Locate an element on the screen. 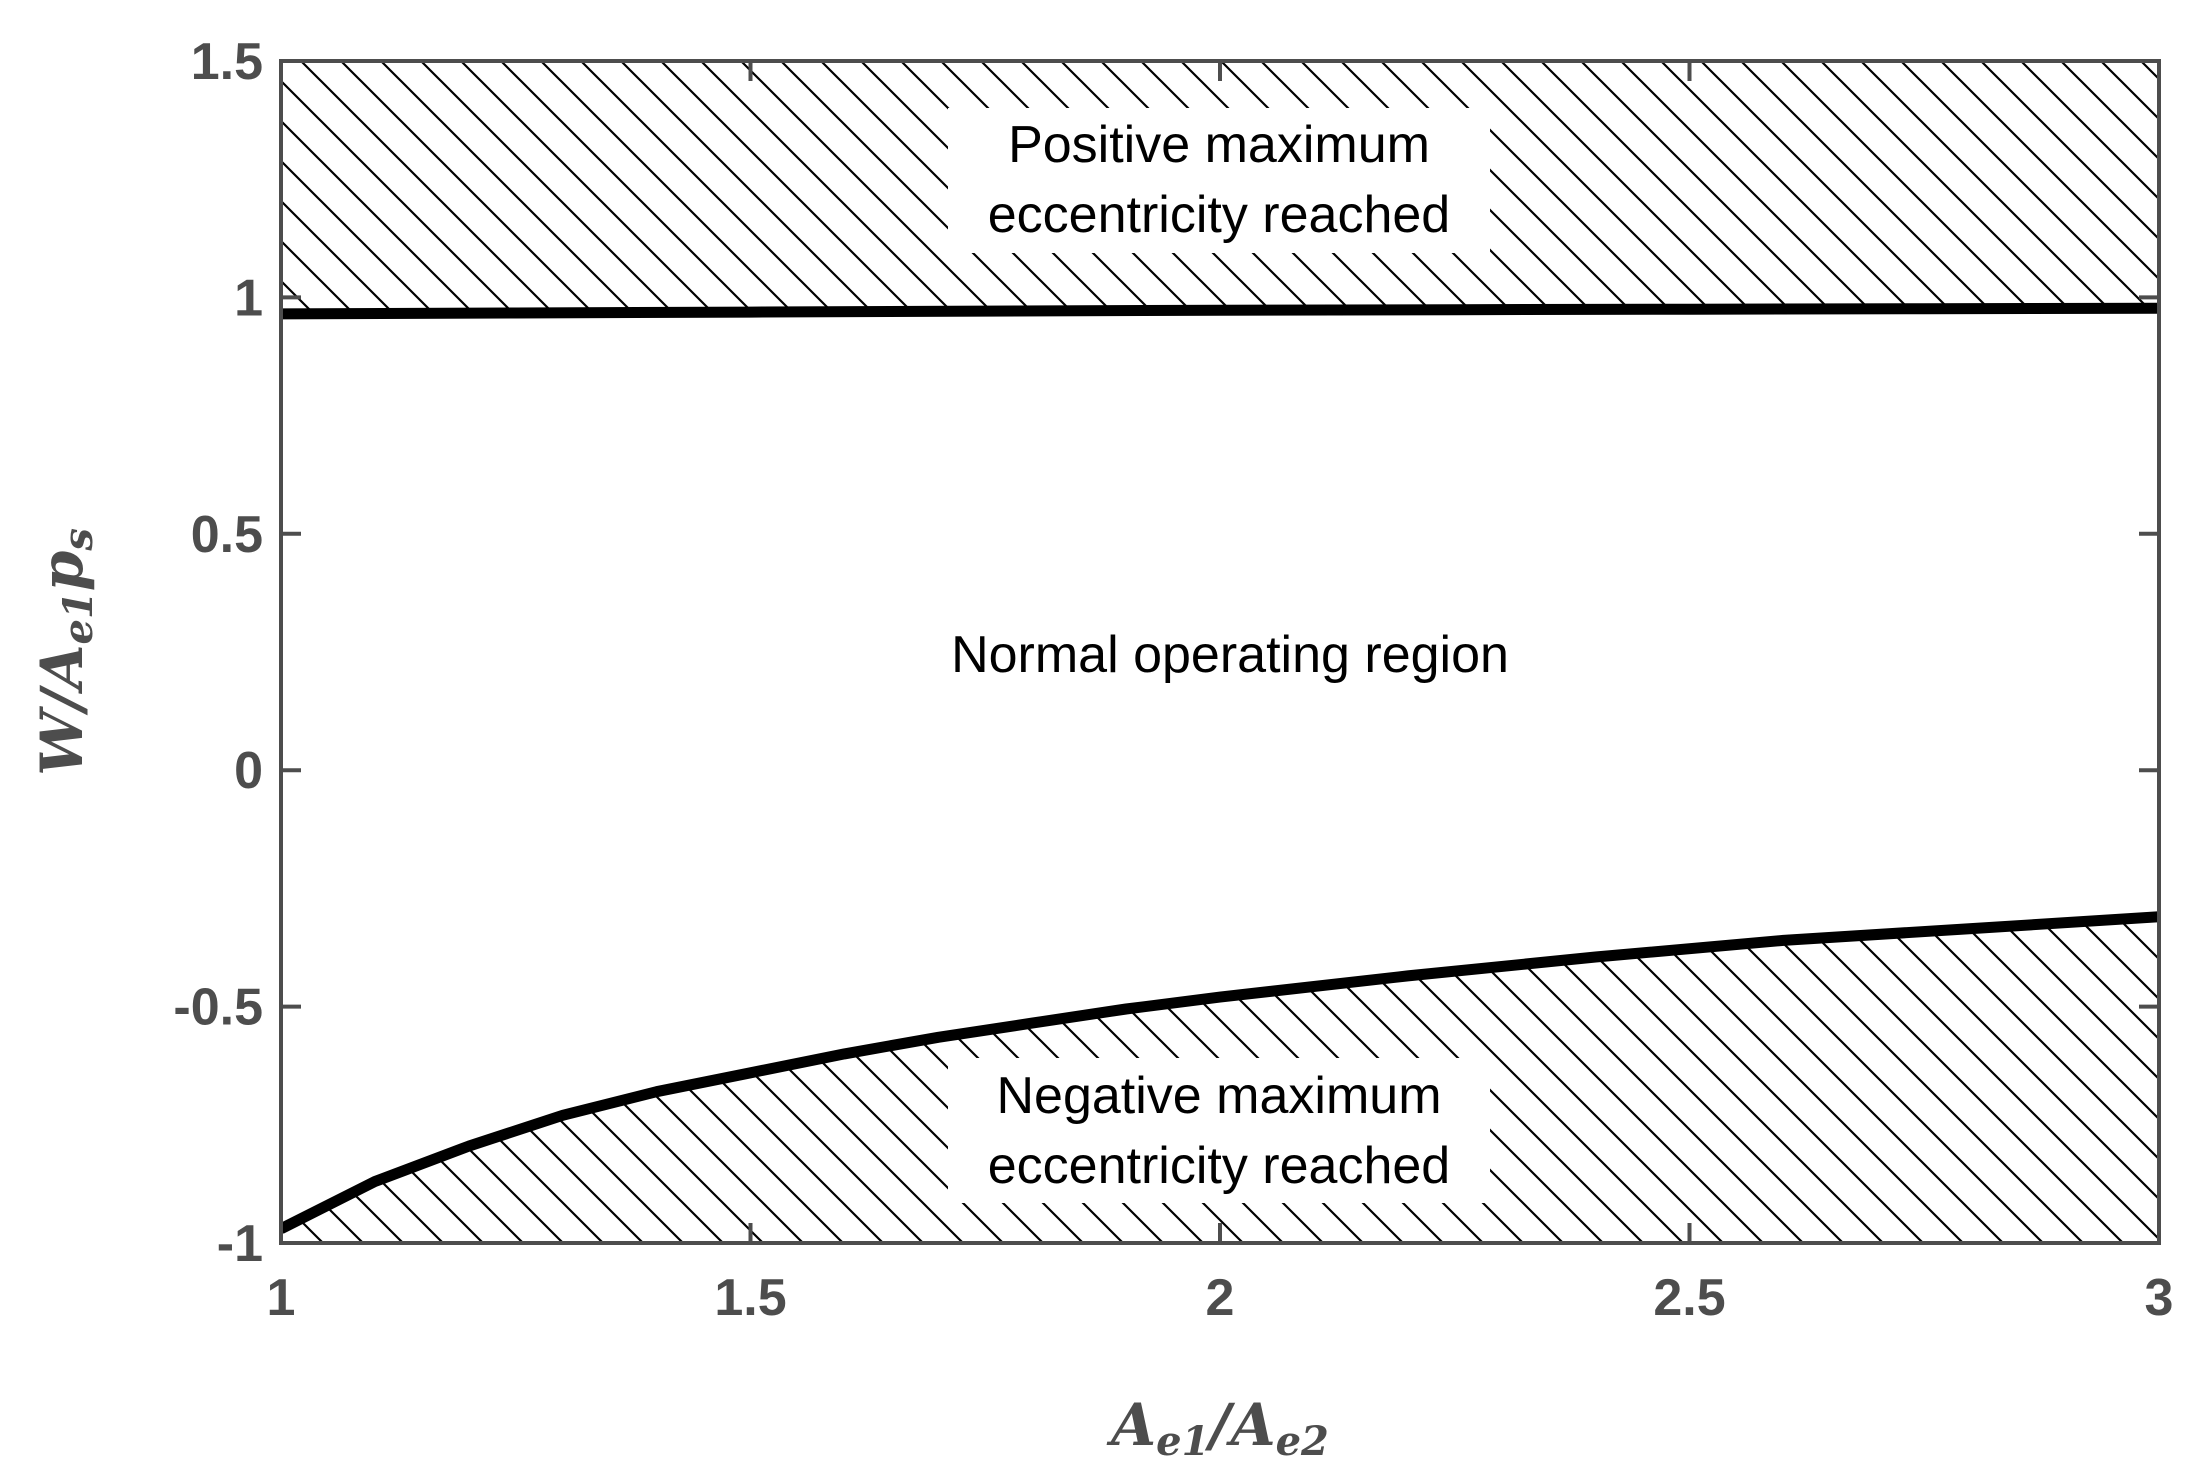  negative-annotation-line1: Negative maximum is located at coordinates (1218, 1096).